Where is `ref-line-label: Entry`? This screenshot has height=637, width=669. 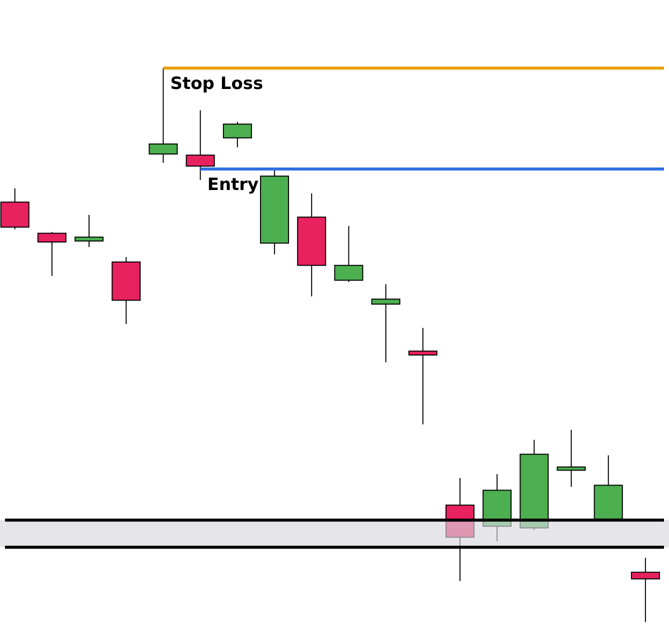
ref-line-label: Entry is located at coordinates (233, 184).